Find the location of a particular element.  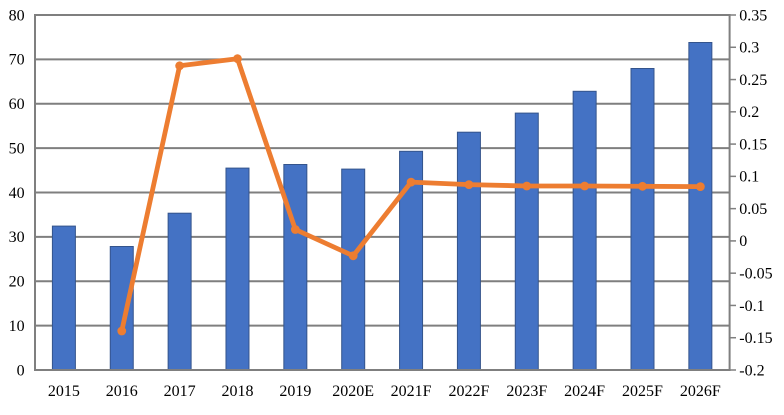

svg-text: 2019 is located at coordinates (295, 391).